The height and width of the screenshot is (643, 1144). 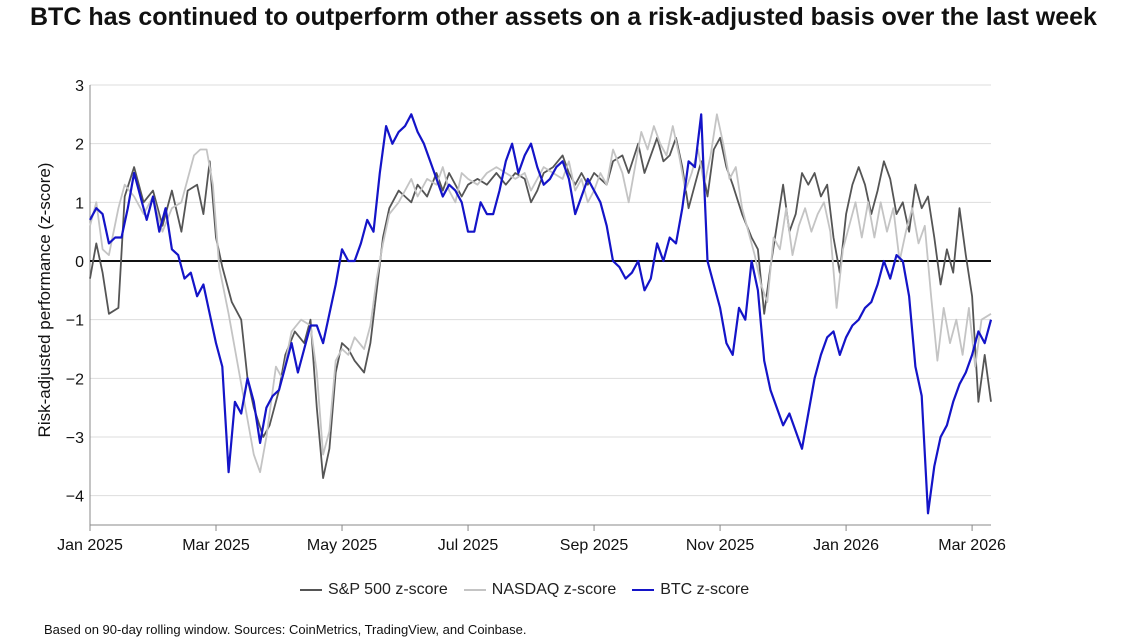 What do you see at coordinates (75, 321) in the screenshot?
I see `y-tick-label: −1` at bounding box center [75, 321].